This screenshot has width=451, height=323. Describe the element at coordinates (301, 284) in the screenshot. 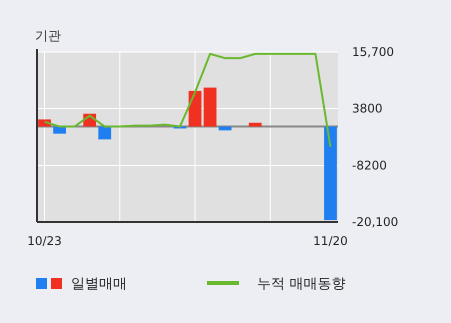

I see `legend-label: 누적 매매동향` at that location.